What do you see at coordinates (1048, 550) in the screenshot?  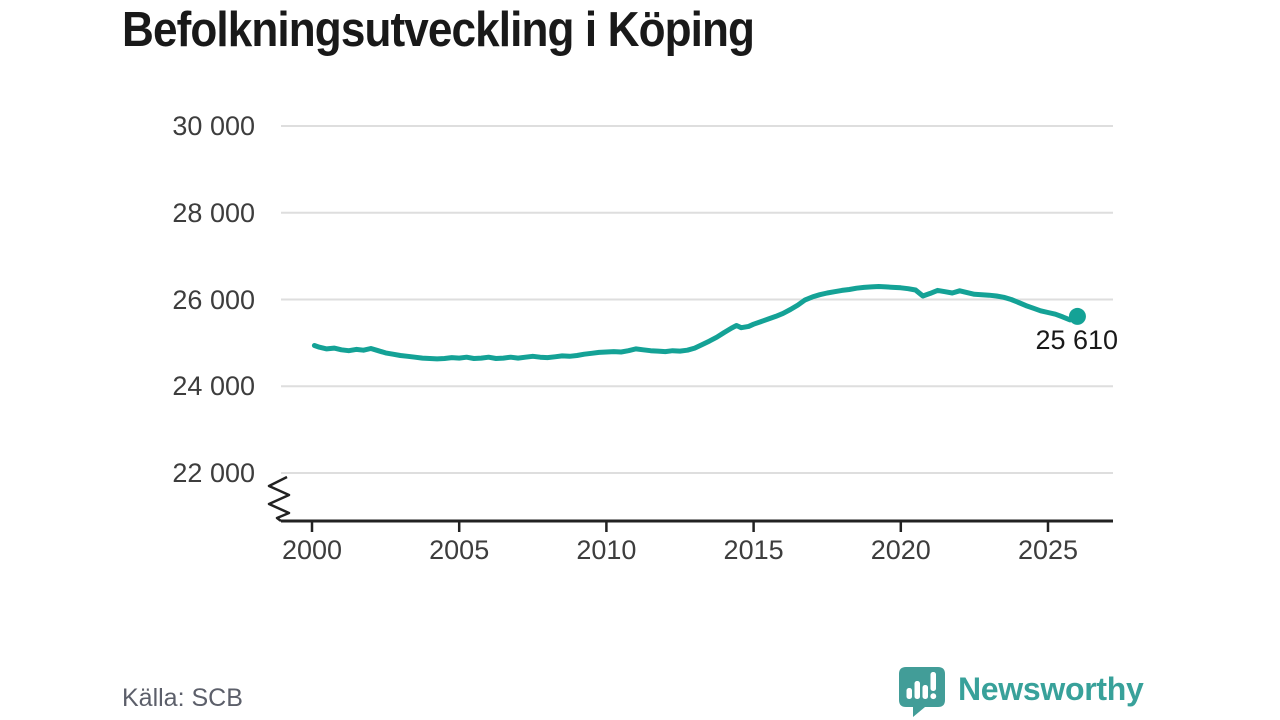 I see `x-tick-label: 2025` at bounding box center [1048, 550].